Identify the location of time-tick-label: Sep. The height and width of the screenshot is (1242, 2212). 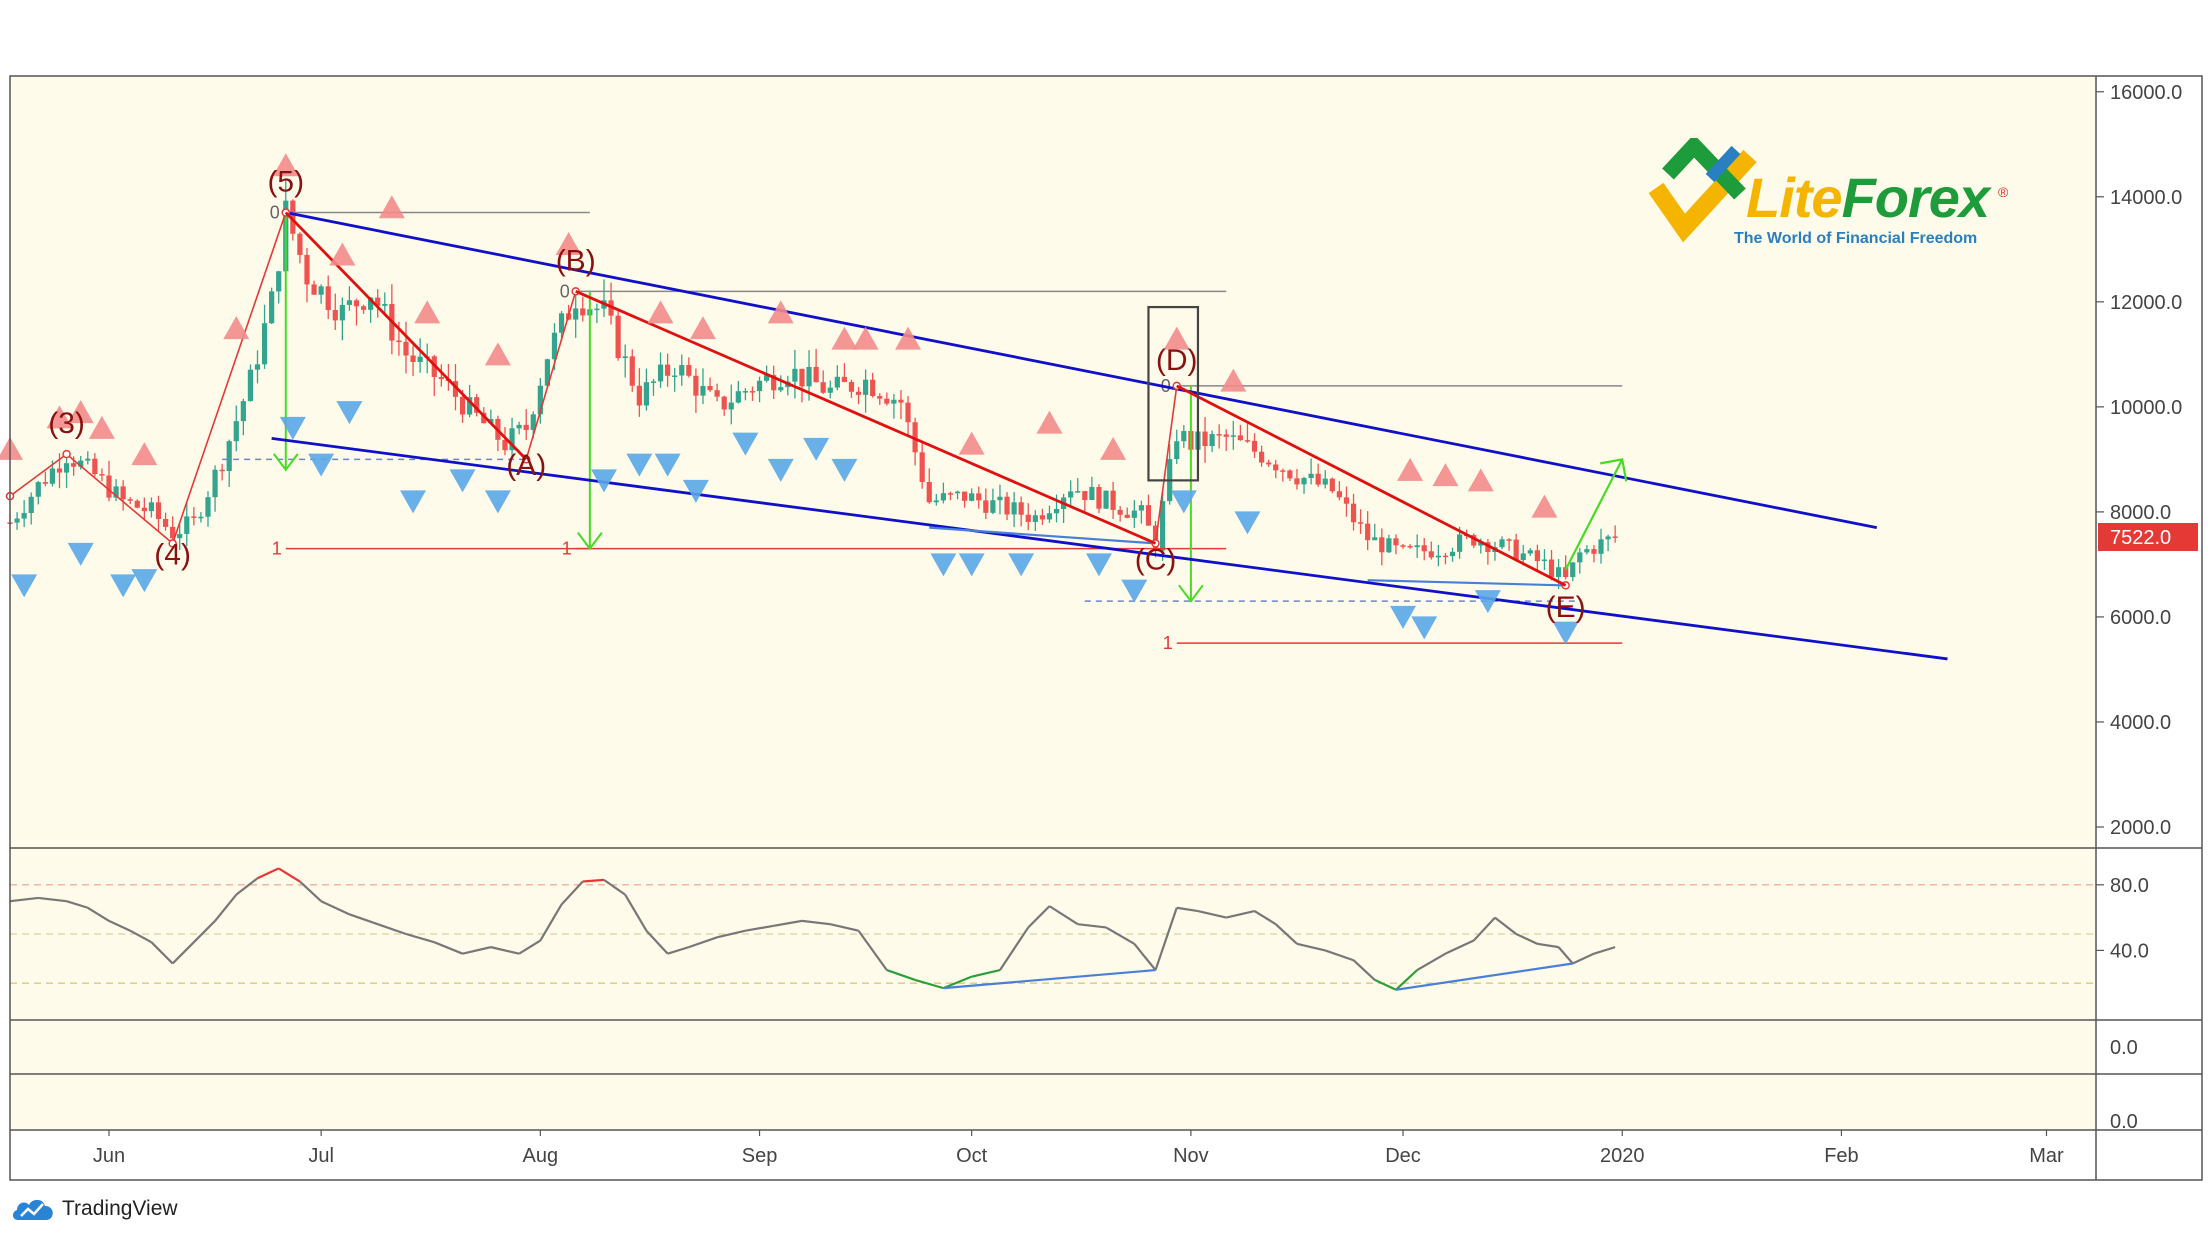
(760, 1156).